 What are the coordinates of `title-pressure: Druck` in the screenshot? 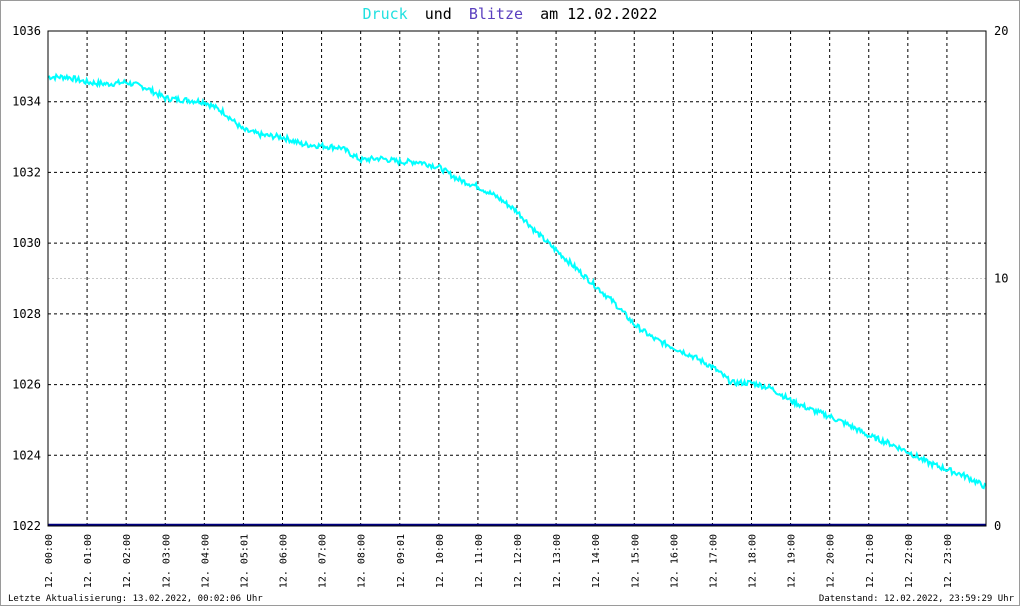 It's located at (385, 14).